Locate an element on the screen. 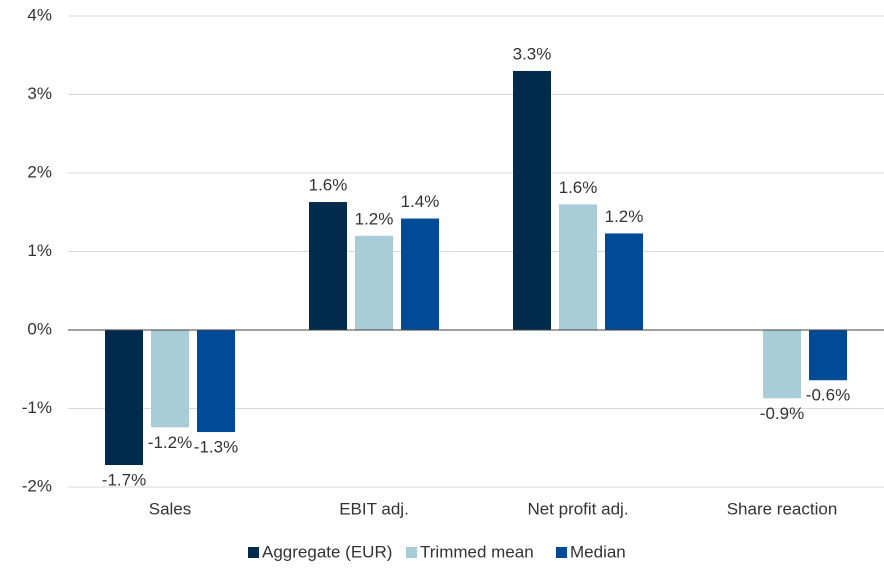  data-label: 1.4% is located at coordinates (420, 201).